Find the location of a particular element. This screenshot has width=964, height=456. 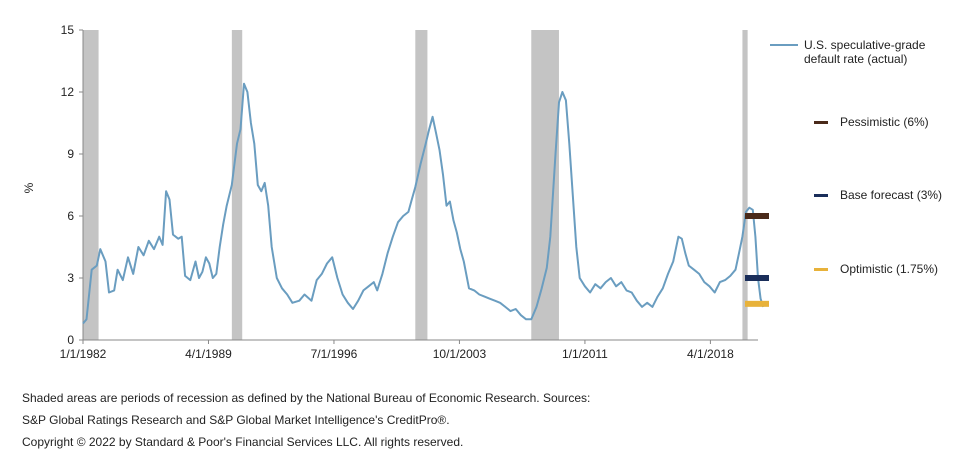

x-tick-label-1: 4/1/1989 is located at coordinates (208, 354).